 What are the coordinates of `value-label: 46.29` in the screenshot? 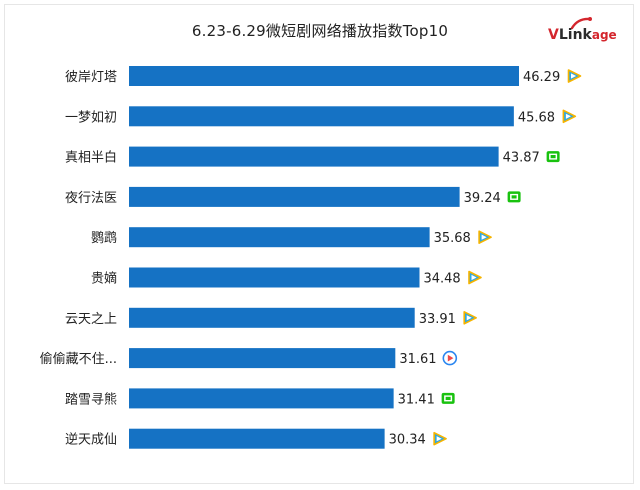 It's located at (541, 77).